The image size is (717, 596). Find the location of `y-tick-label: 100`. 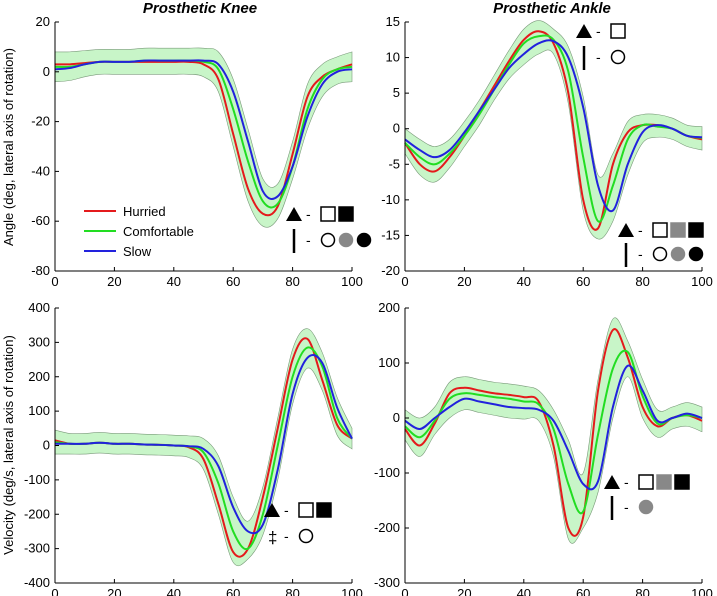

y-tick-label: 100 is located at coordinates (389, 362).